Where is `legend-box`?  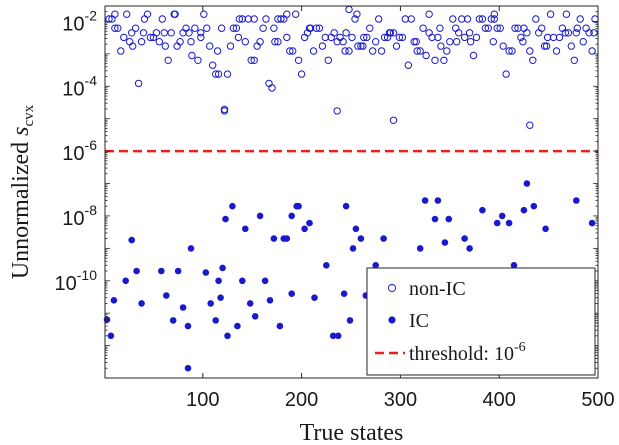
legend-box is located at coordinates (481, 321).